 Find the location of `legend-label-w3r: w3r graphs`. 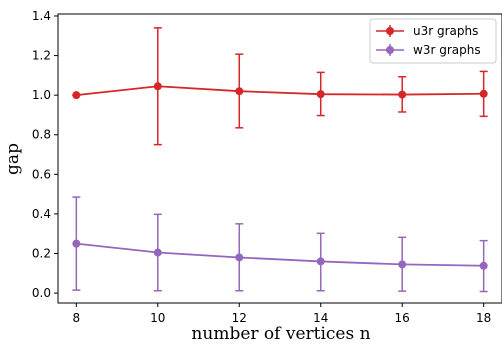

legend-label-w3r: w3r graphs is located at coordinates (447, 50).